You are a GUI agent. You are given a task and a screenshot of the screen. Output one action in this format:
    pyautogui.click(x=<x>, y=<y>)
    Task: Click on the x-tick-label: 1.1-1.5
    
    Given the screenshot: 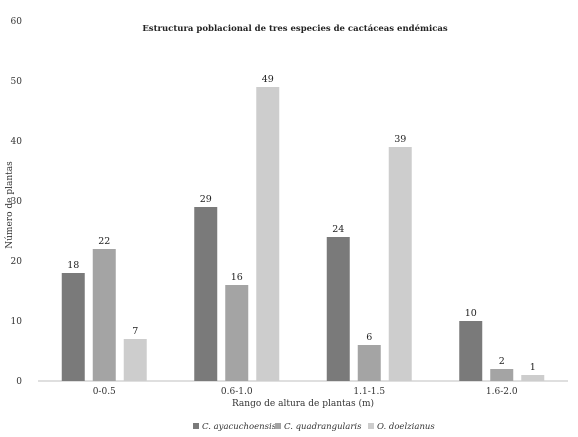 What is the action you would take?
    pyautogui.click(x=369, y=392)
    